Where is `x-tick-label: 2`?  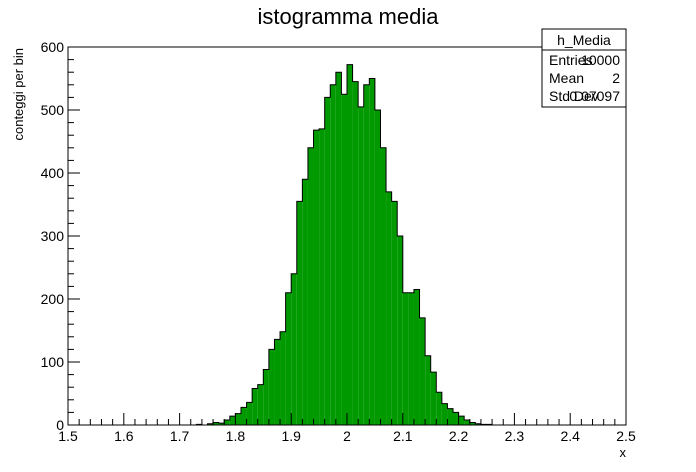 x-tick-label: 2 is located at coordinates (347, 436).